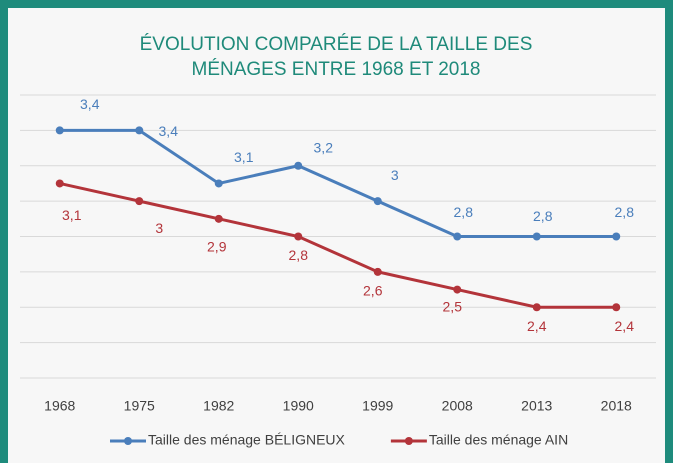 The width and height of the screenshot is (673, 463). What do you see at coordinates (616, 406) in the screenshot?
I see `x-tick-label: 2018` at bounding box center [616, 406].